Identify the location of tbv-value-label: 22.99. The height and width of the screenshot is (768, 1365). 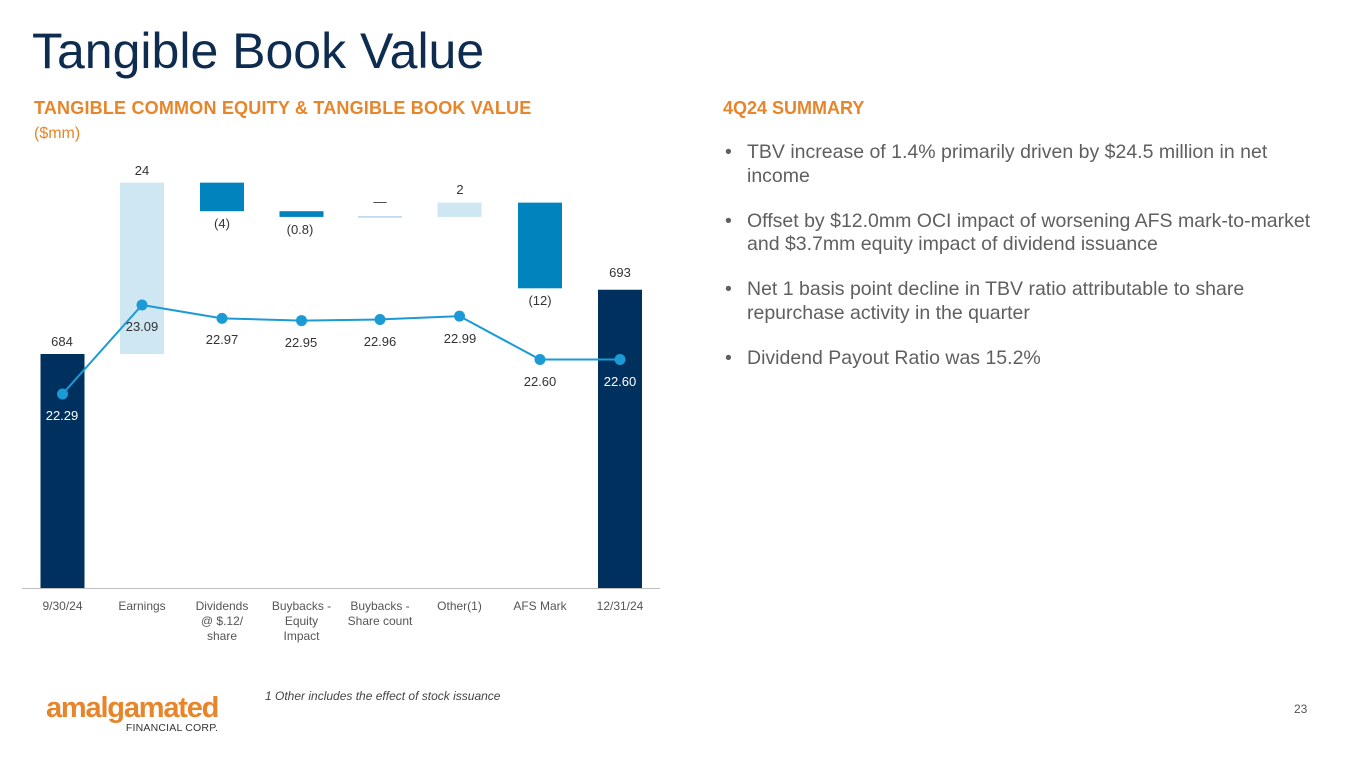
(460, 338).